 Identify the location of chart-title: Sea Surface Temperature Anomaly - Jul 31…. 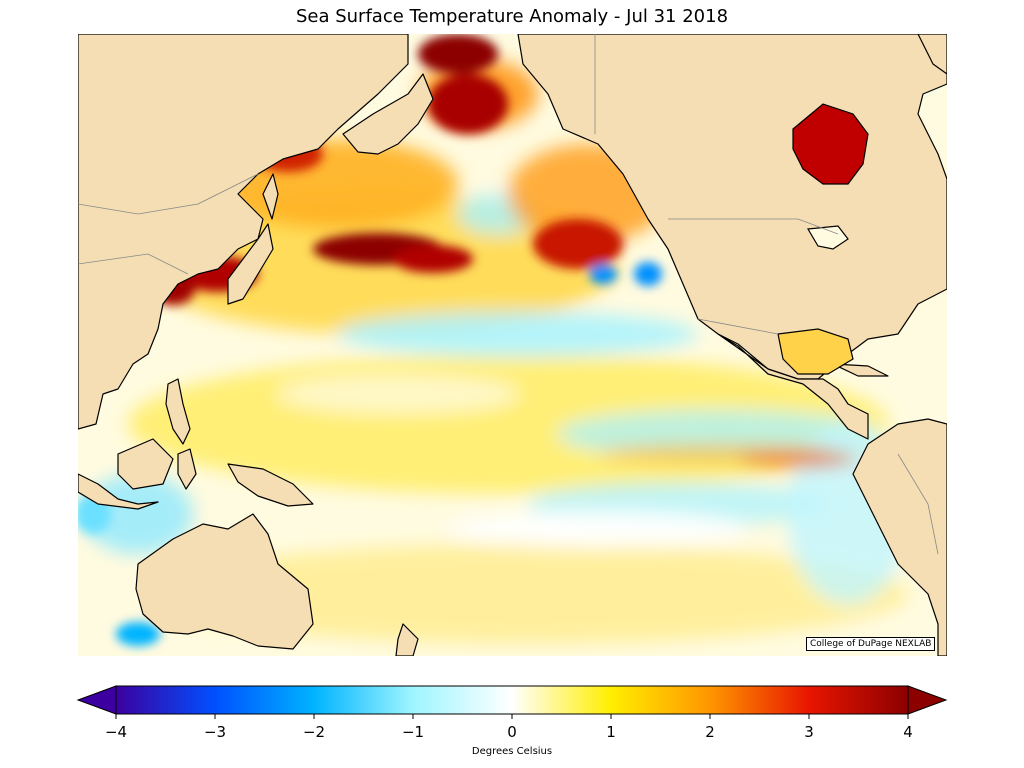
(512, 16).